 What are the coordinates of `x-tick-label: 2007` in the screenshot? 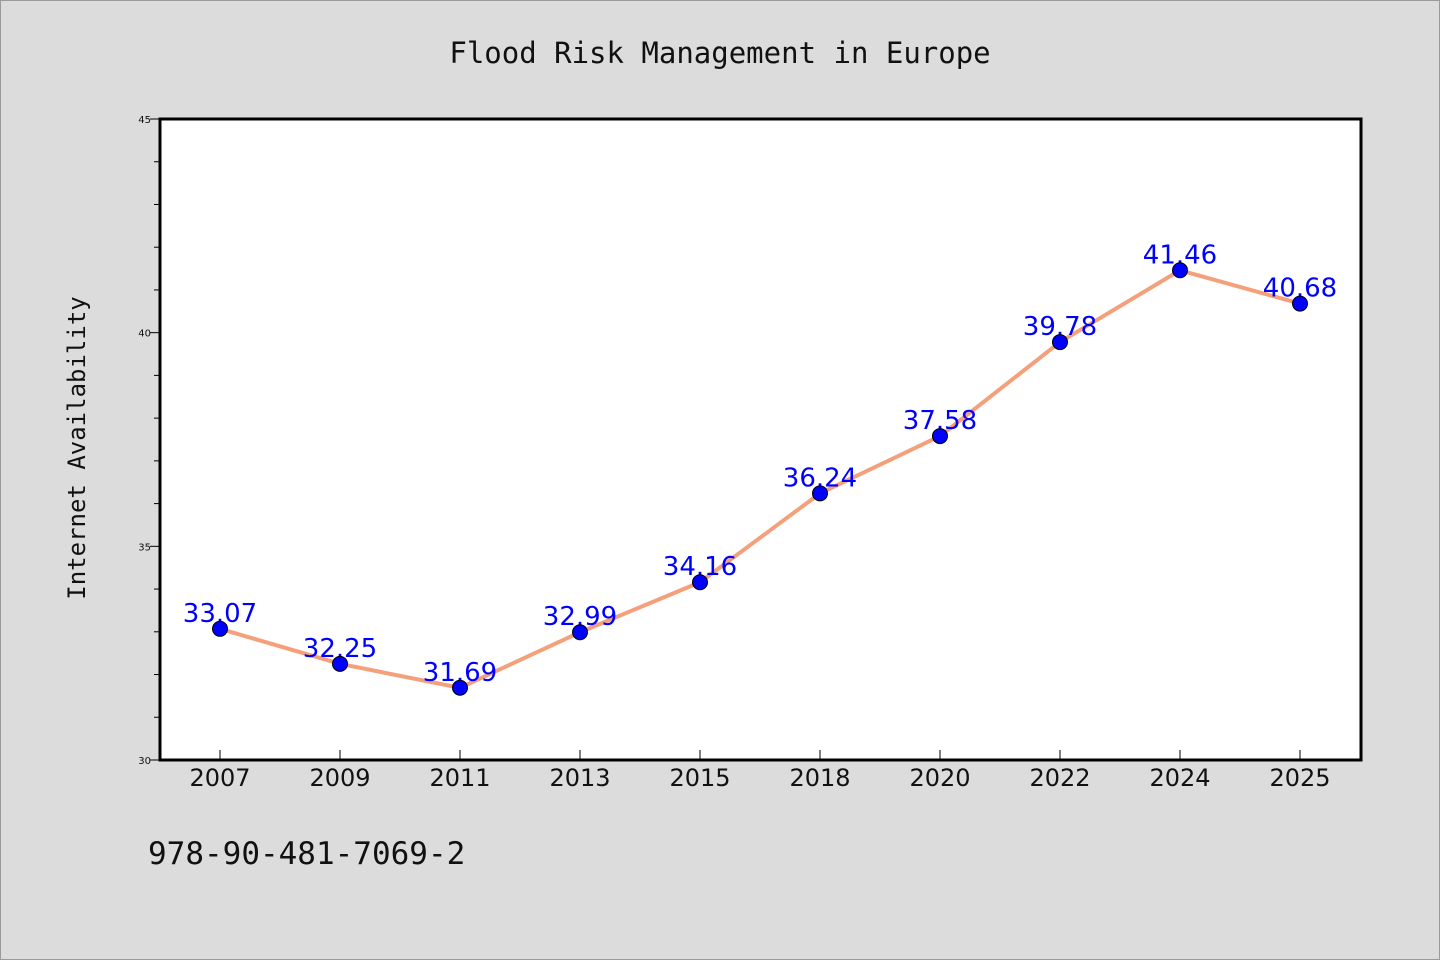 It's located at (219, 778).